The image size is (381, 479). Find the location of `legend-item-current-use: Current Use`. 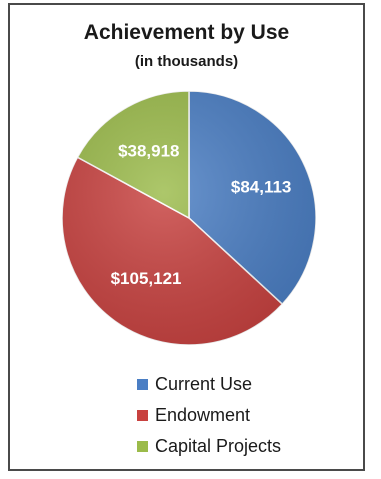

legend-item-current-use: Current Use is located at coordinates (209, 384).